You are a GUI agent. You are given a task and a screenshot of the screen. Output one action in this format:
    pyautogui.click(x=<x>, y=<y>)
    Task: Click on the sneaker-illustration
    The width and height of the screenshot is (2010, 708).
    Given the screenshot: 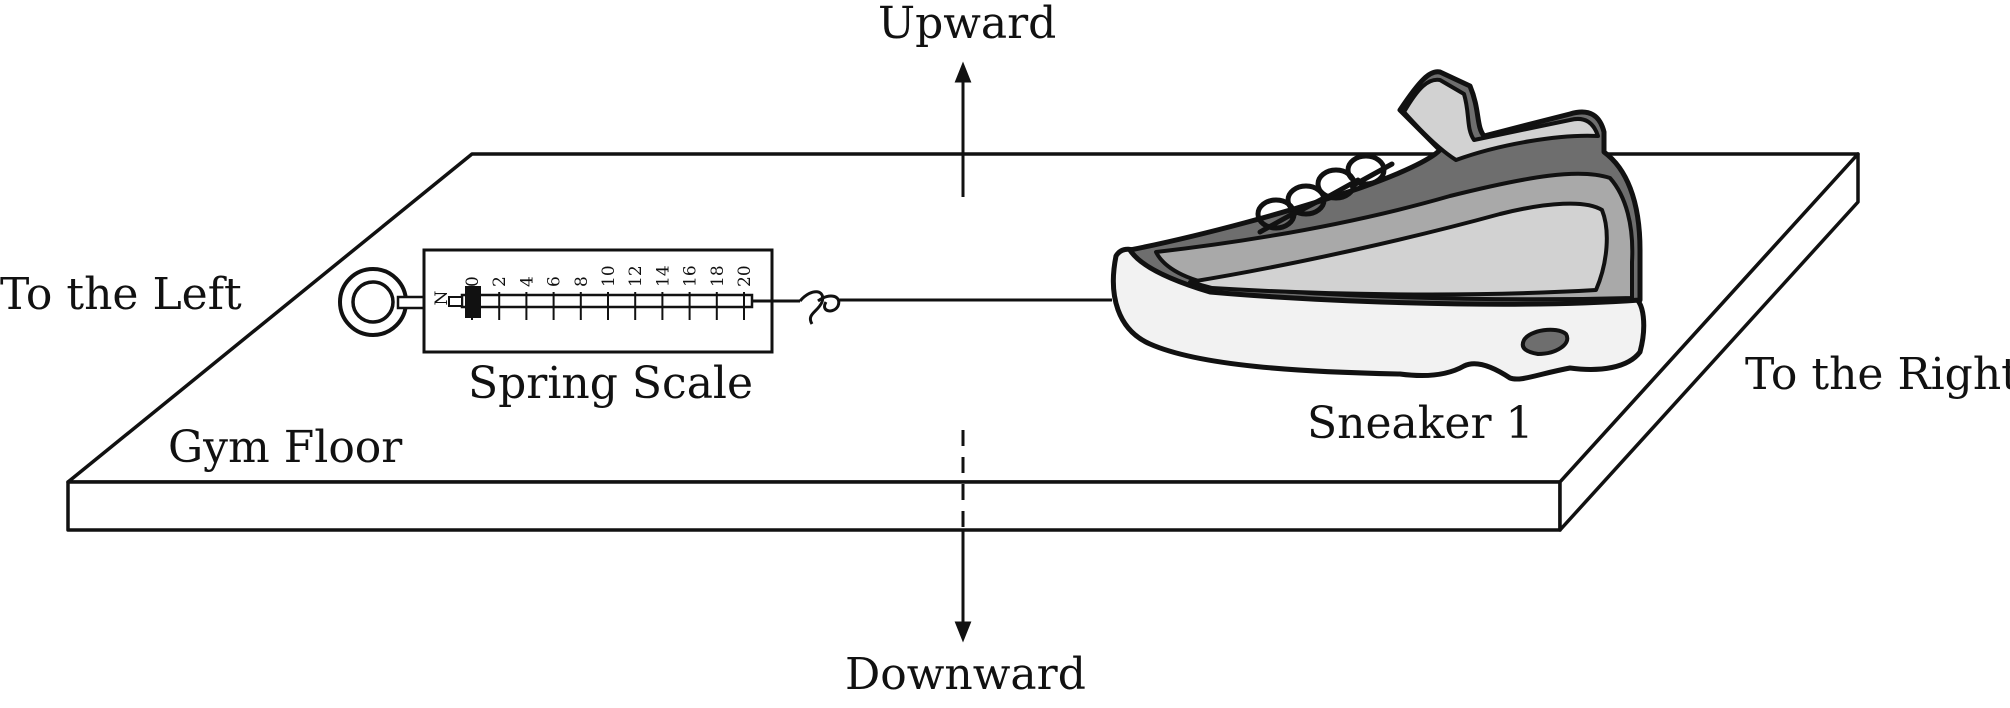 What is the action you would take?
    pyautogui.click(x=1378, y=225)
    